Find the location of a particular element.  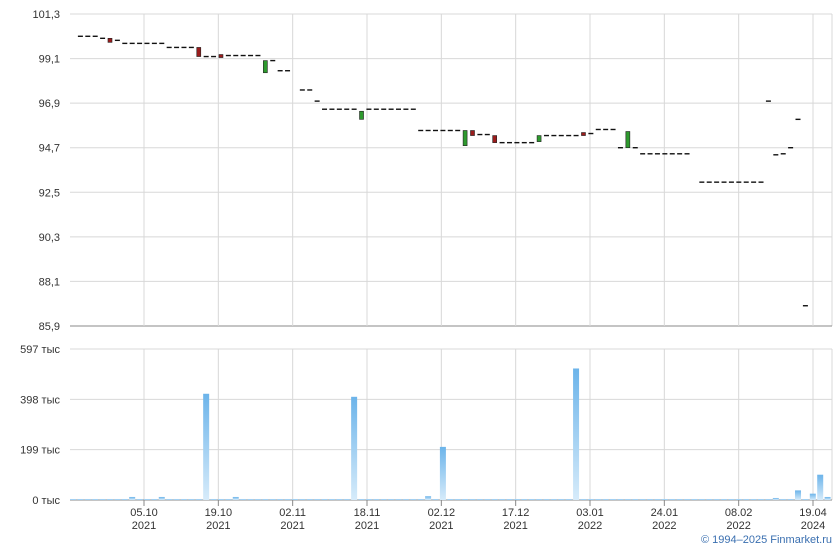

x-tick-date: 17.12 is located at coordinates (516, 513).